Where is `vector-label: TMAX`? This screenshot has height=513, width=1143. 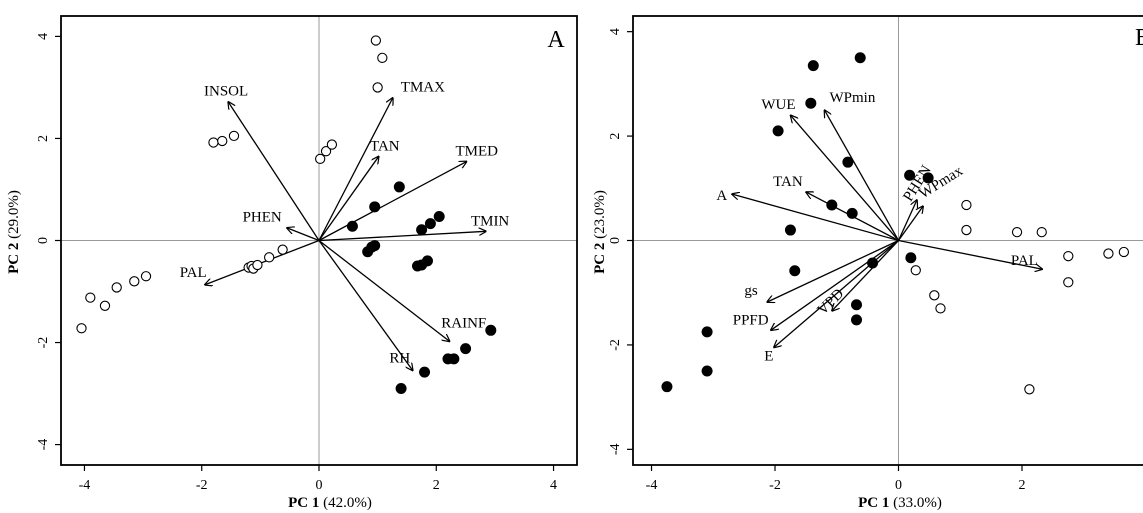
vector-label: TMAX is located at coordinates (423, 88).